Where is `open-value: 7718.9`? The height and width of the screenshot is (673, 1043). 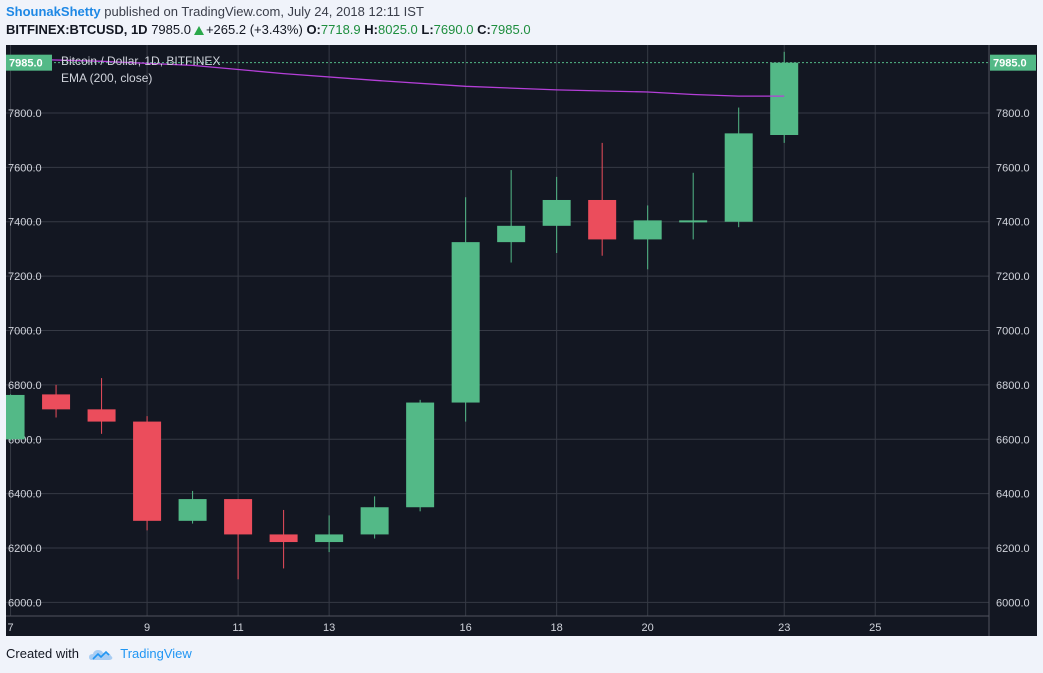
open-value: 7718.9 is located at coordinates (340, 29).